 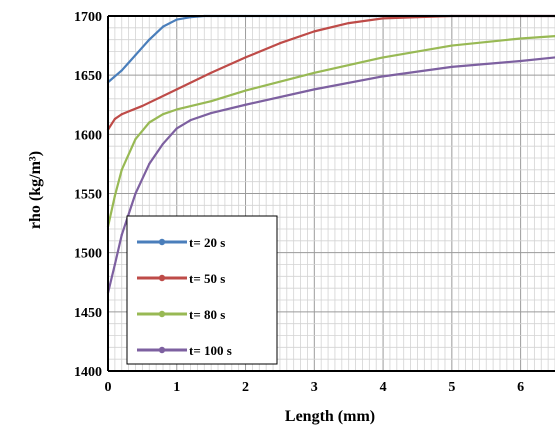 I want to click on y-tick-label: 1500, so click(x=88, y=254).